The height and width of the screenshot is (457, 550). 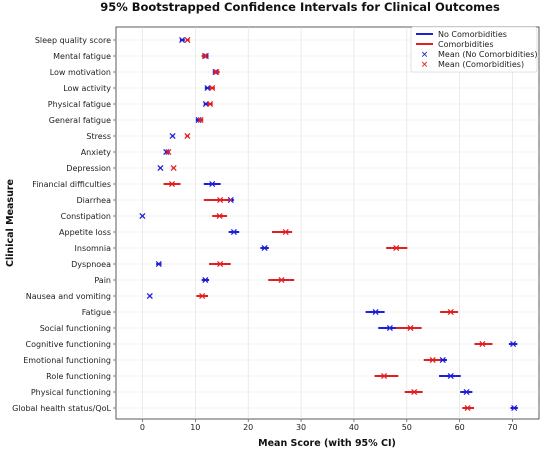 I want to click on legend-comorb-mean-marker: ✕, so click(x=425, y=66).